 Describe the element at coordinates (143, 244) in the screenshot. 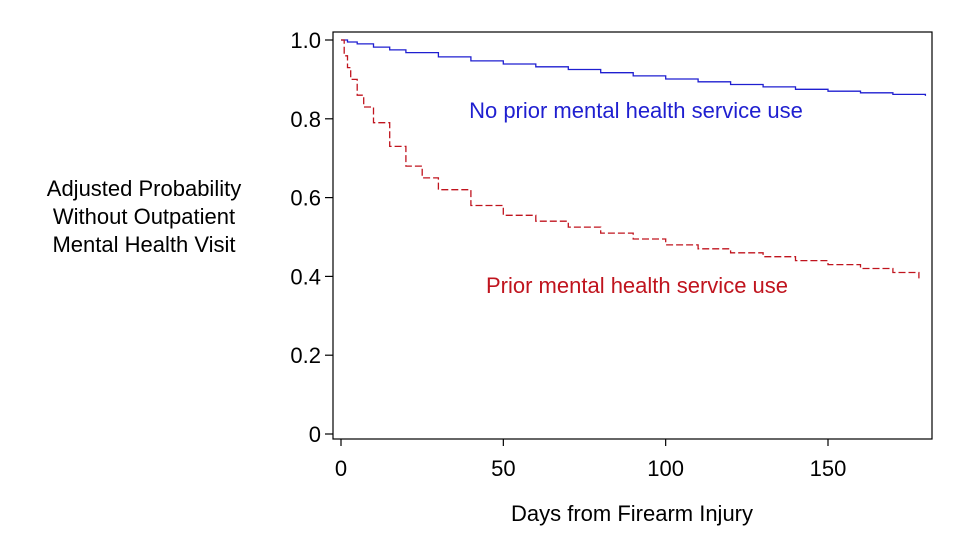

I see `y-axis-title-line-3: Mental Health Visit` at that location.